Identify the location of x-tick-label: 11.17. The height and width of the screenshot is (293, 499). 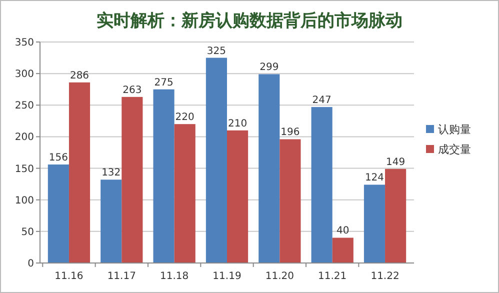
(121, 276).